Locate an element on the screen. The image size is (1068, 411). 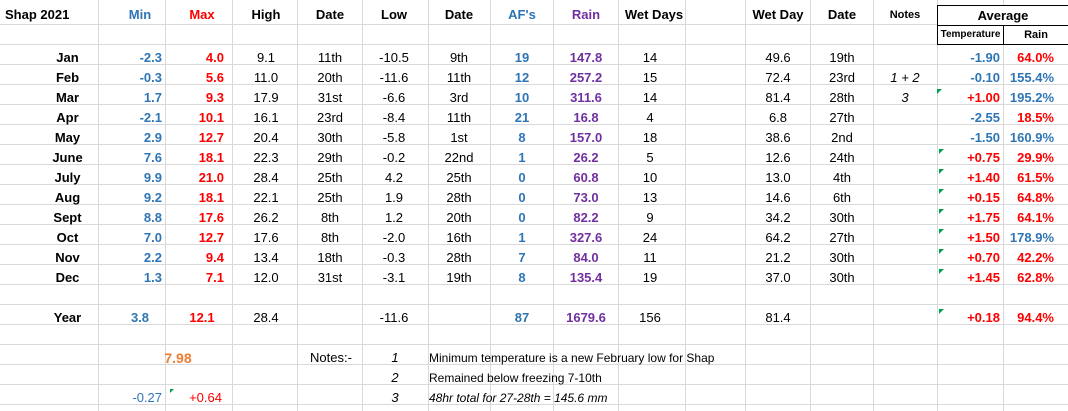
high-date-cell: 18th is located at coordinates (330, 257).